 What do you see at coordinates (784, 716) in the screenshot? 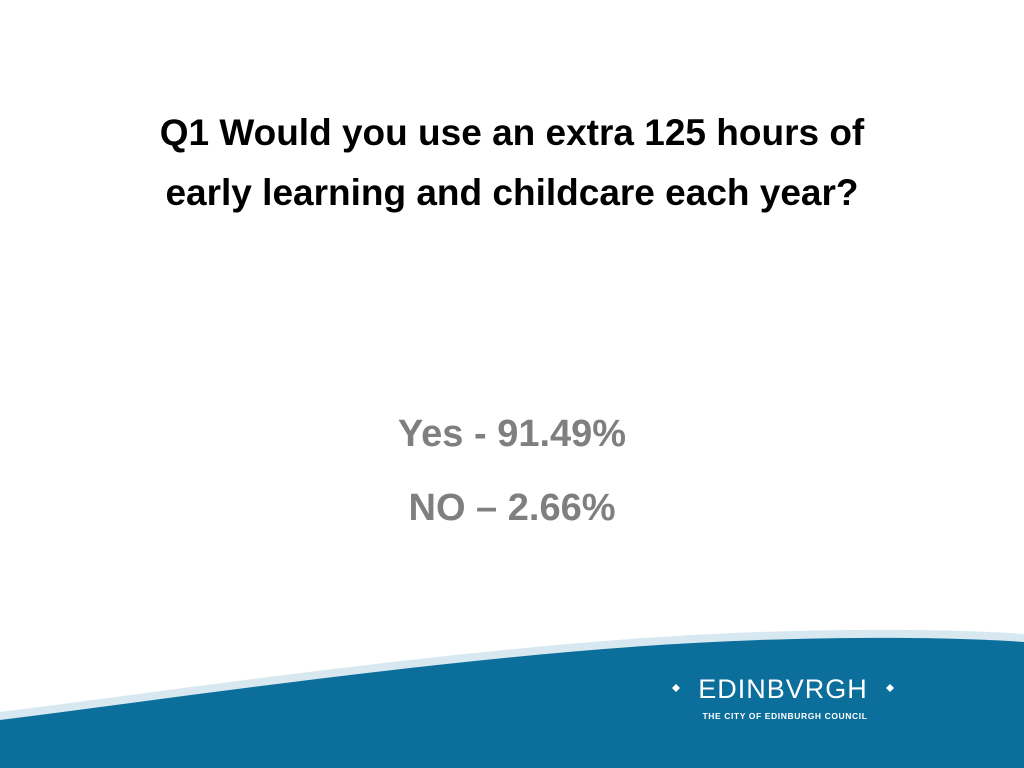
I see `logo-subtitle: THE CITY OF EDINBURGH COUNCIL` at bounding box center [784, 716].